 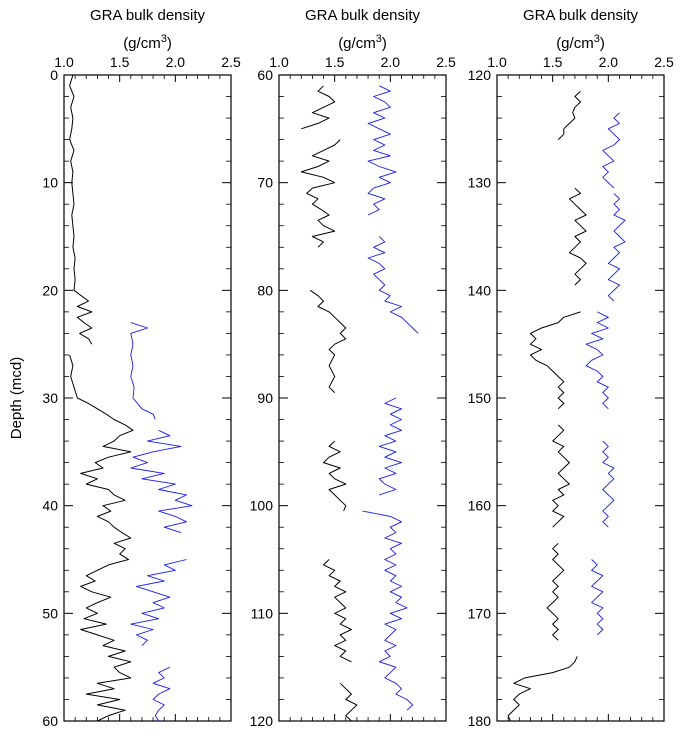 I want to click on y-tick-label: 110, so click(x=262, y=613).